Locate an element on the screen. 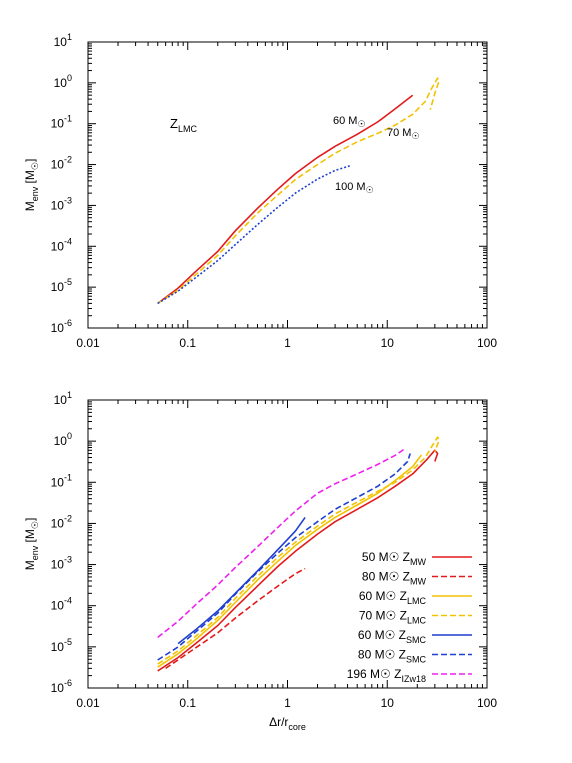 The height and width of the screenshot is (763, 572). x-axis-label: Δr/rcore is located at coordinates (287, 723).